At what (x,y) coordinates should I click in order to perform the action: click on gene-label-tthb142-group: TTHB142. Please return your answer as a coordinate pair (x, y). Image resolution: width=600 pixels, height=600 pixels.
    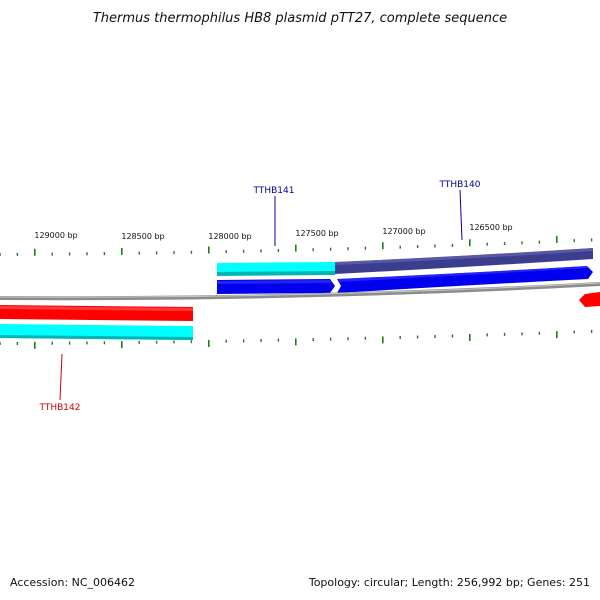
    Looking at the image, I should click on (60, 383).